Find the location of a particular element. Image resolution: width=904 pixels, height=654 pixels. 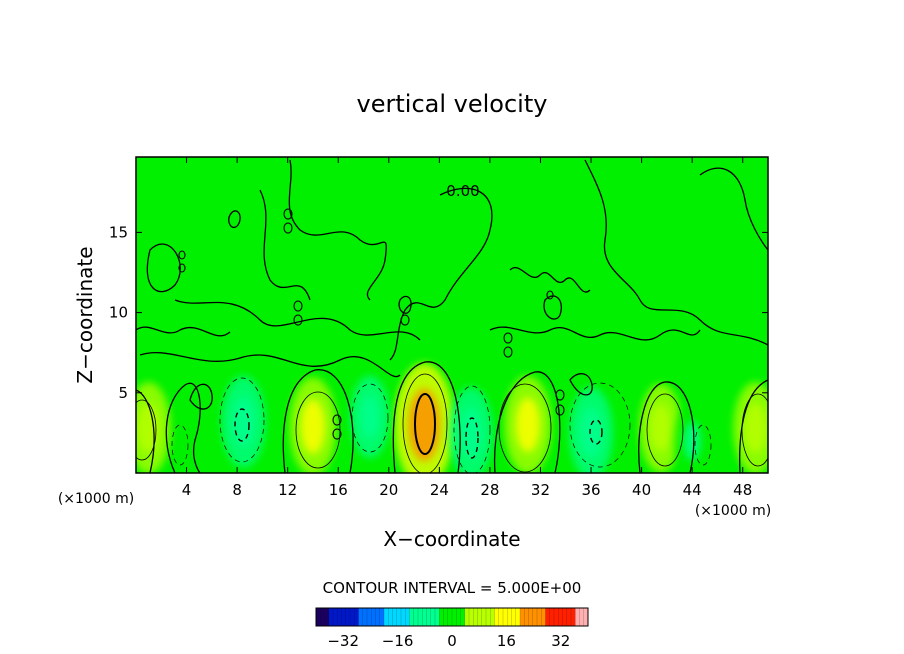

colorbar-tick-label-3: 16 is located at coordinates (506, 641).